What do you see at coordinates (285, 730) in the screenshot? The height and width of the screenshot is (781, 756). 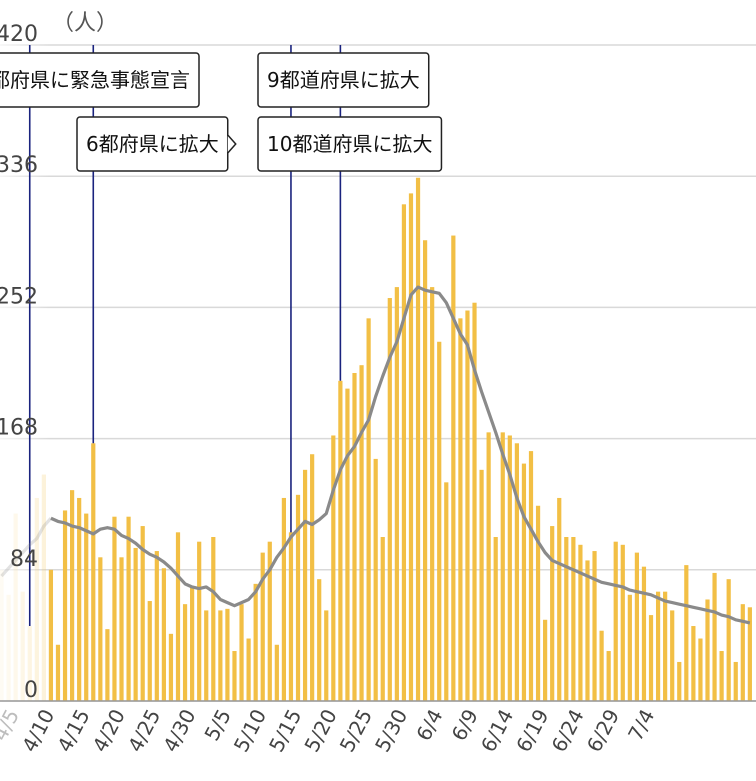 I see `x-tick-label: 5/15` at bounding box center [285, 730].